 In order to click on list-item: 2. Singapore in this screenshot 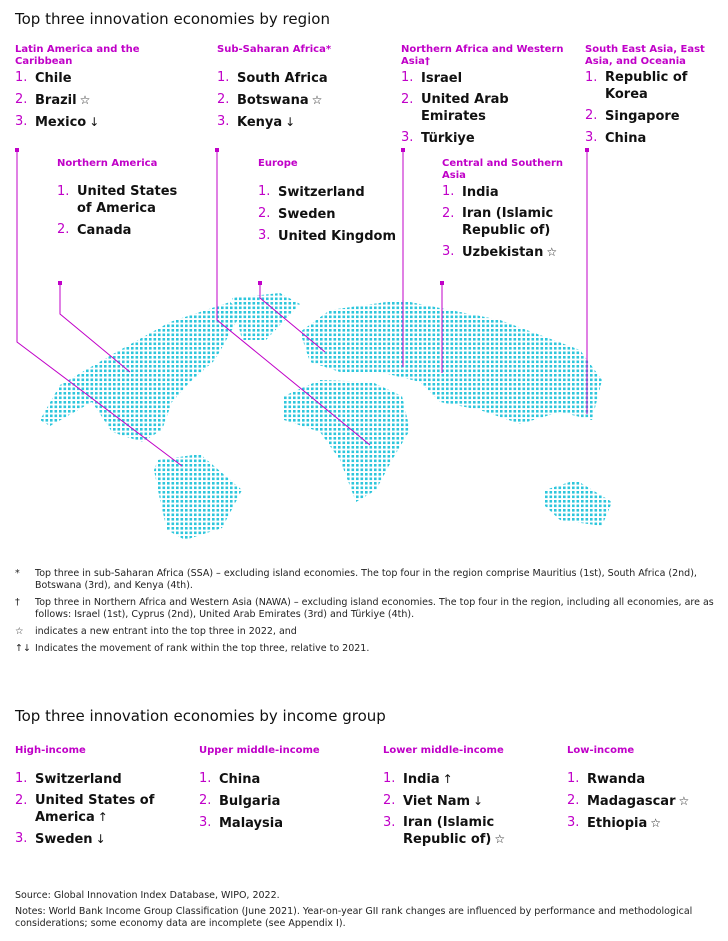, I will do `click(655, 116)`.